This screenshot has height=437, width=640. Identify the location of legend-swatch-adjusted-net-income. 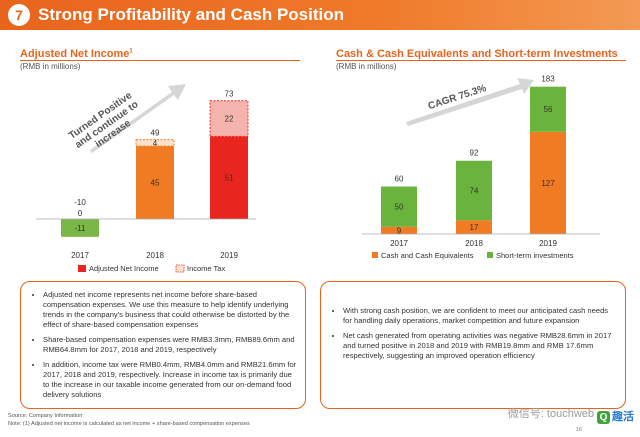
(82, 268).